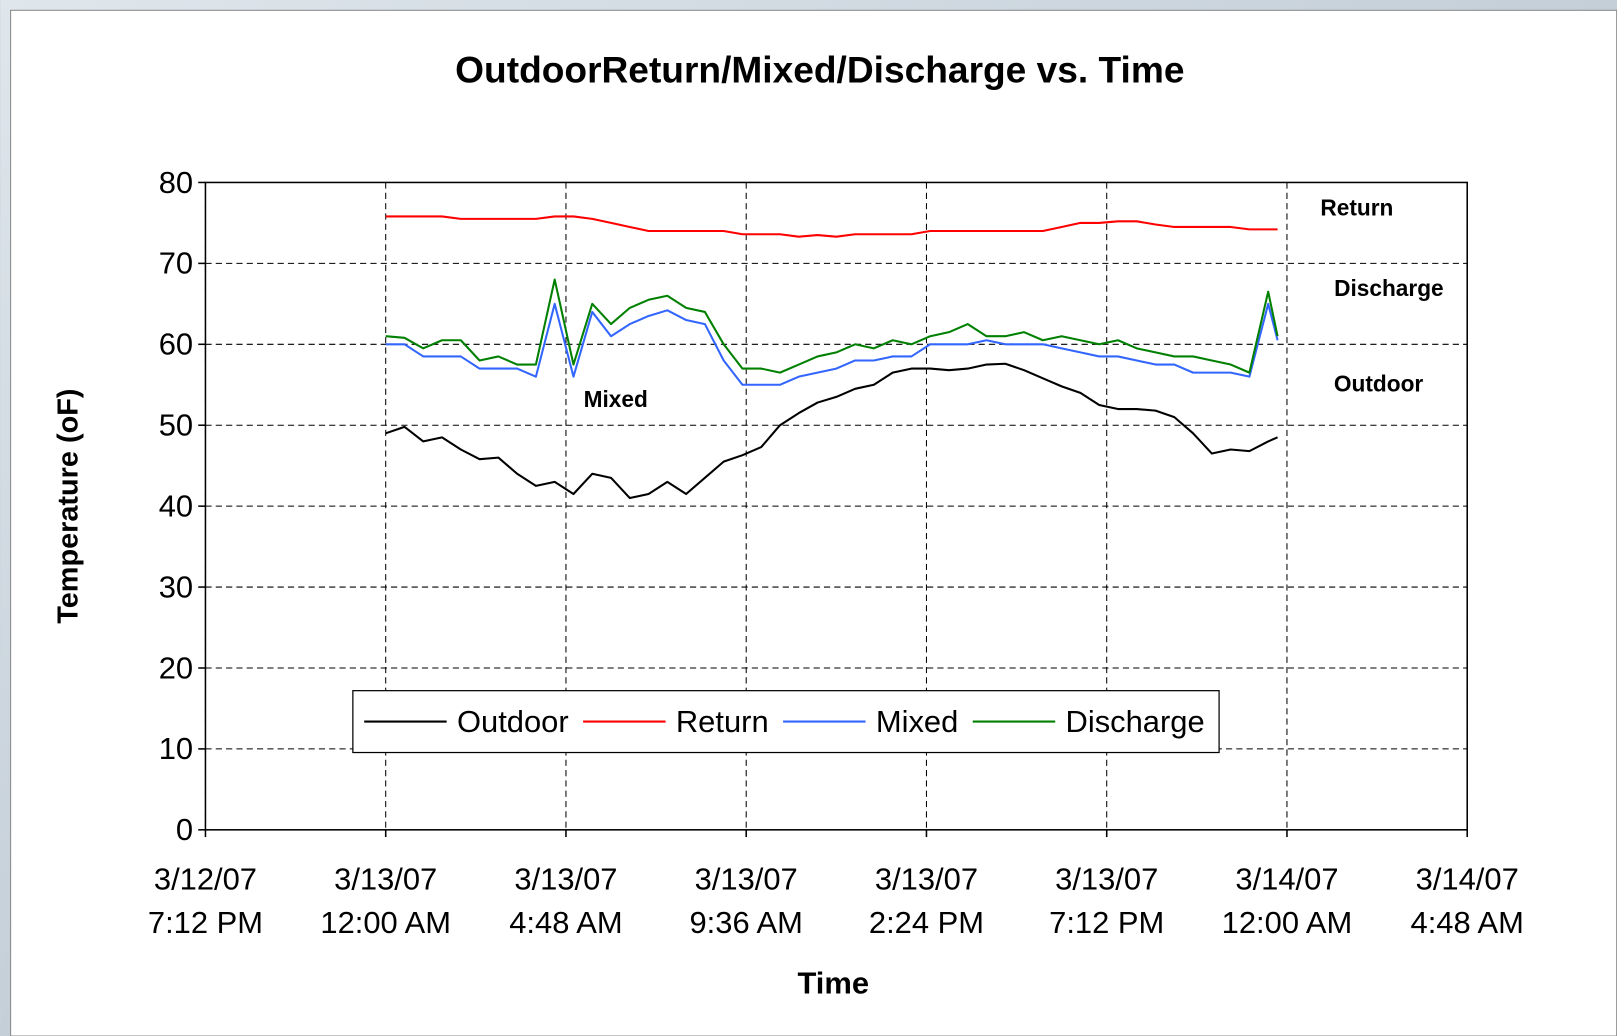 The image size is (1617, 1036). What do you see at coordinates (184, 829) in the screenshot?
I see `y-tick-label: 0` at bounding box center [184, 829].